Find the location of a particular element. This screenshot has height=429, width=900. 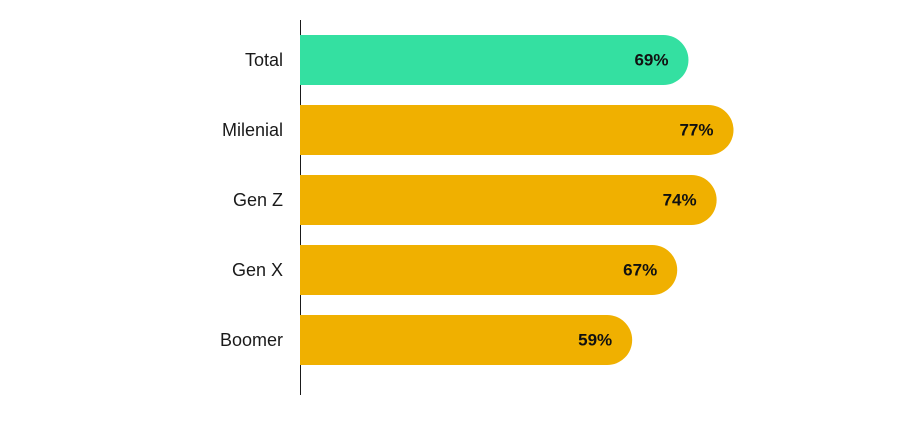

value-label-gen-z: 74% is located at coordinates (680, 200).